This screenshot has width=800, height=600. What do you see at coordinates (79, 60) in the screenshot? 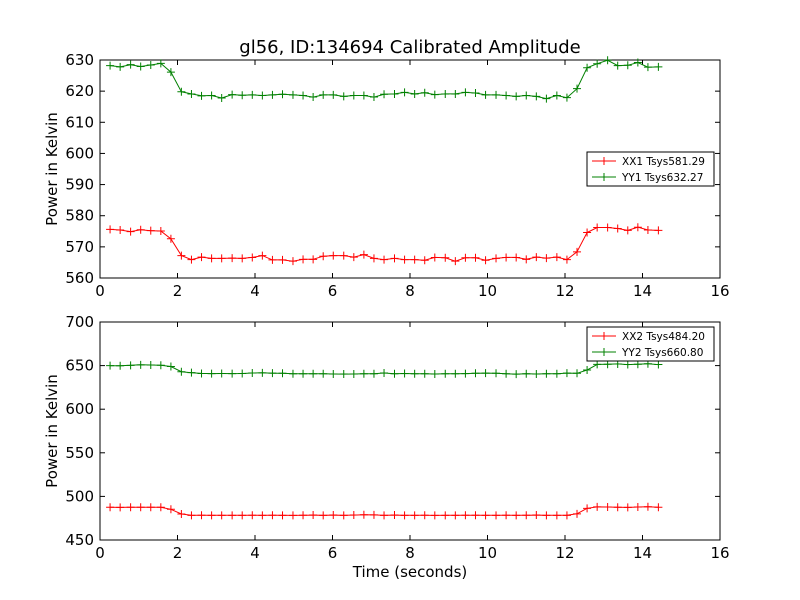
I see `y-tick-label: 630` at bounding box center [79, 60].